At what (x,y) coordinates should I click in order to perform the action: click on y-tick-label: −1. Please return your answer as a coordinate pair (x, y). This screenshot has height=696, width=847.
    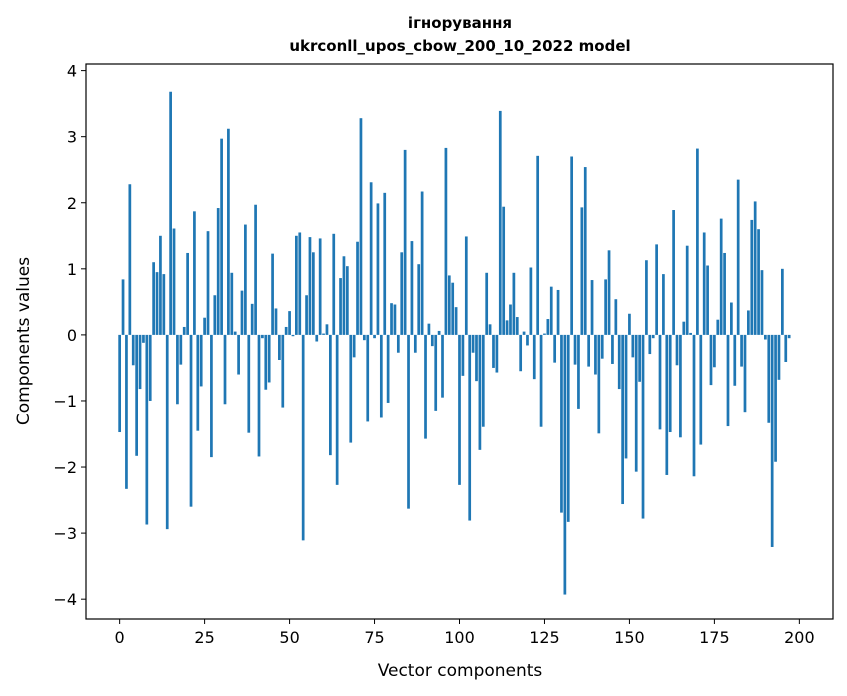
    Looking at the image, I should click on (65, 401).